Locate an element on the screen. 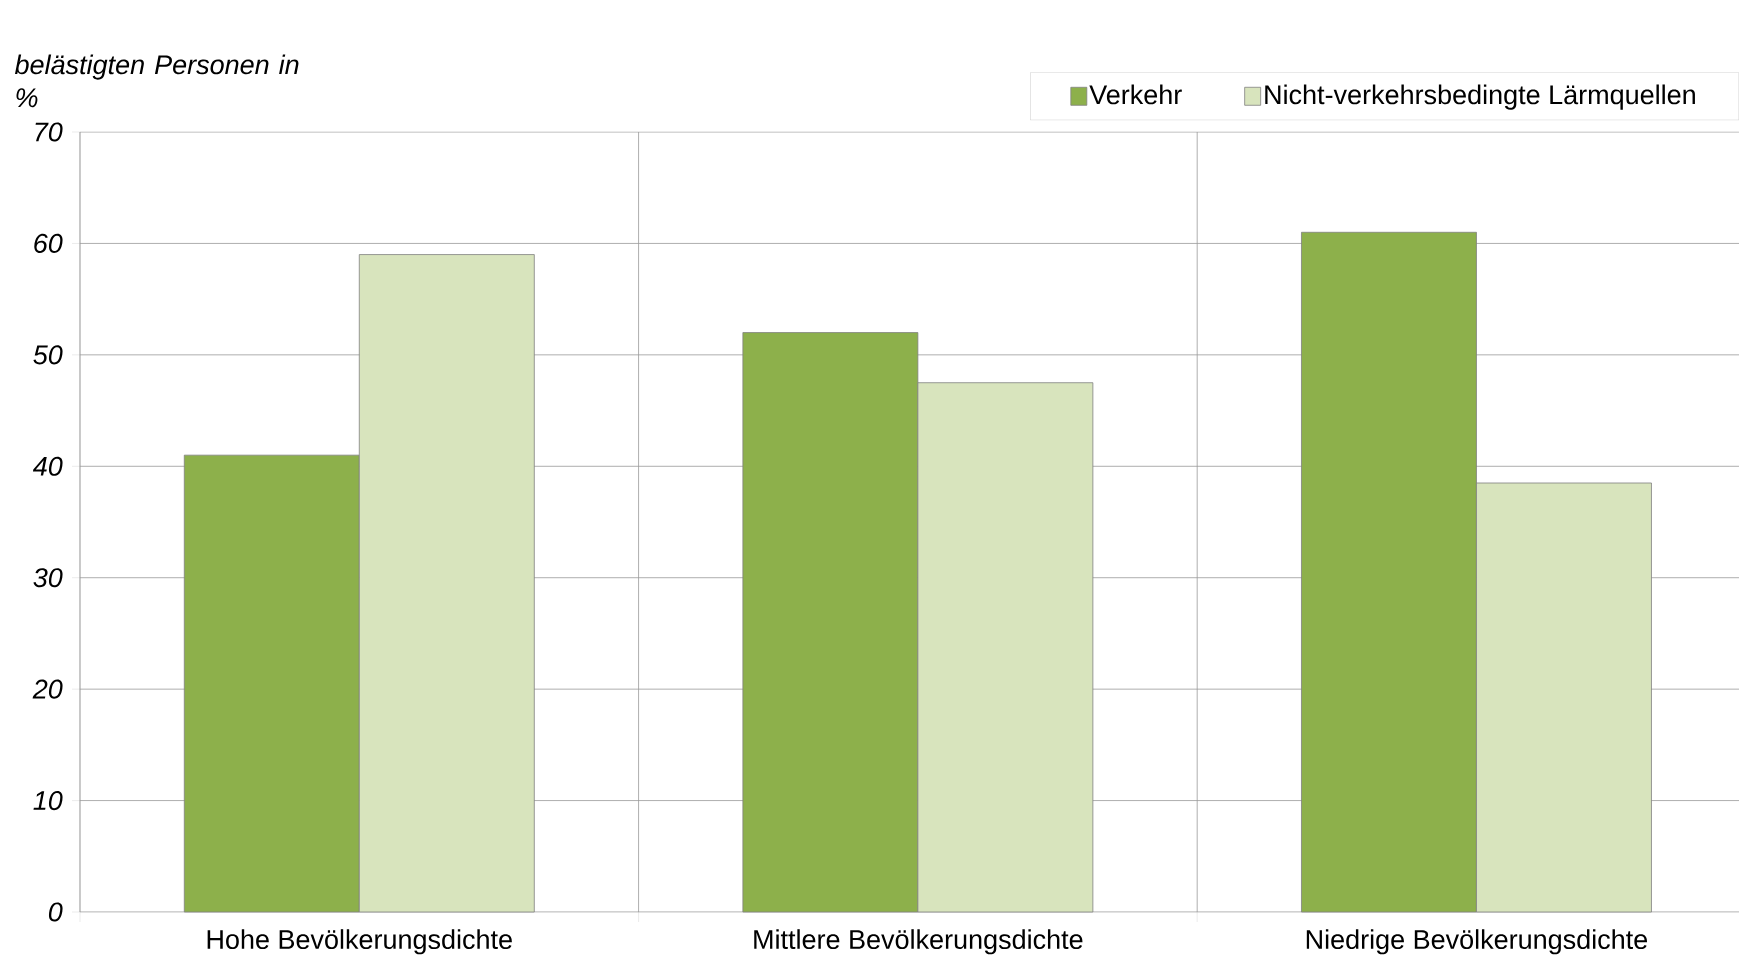 The width and height of the screenshot is (1739, 969). y-tick-label: 30 is located at coordinates (48, 578).